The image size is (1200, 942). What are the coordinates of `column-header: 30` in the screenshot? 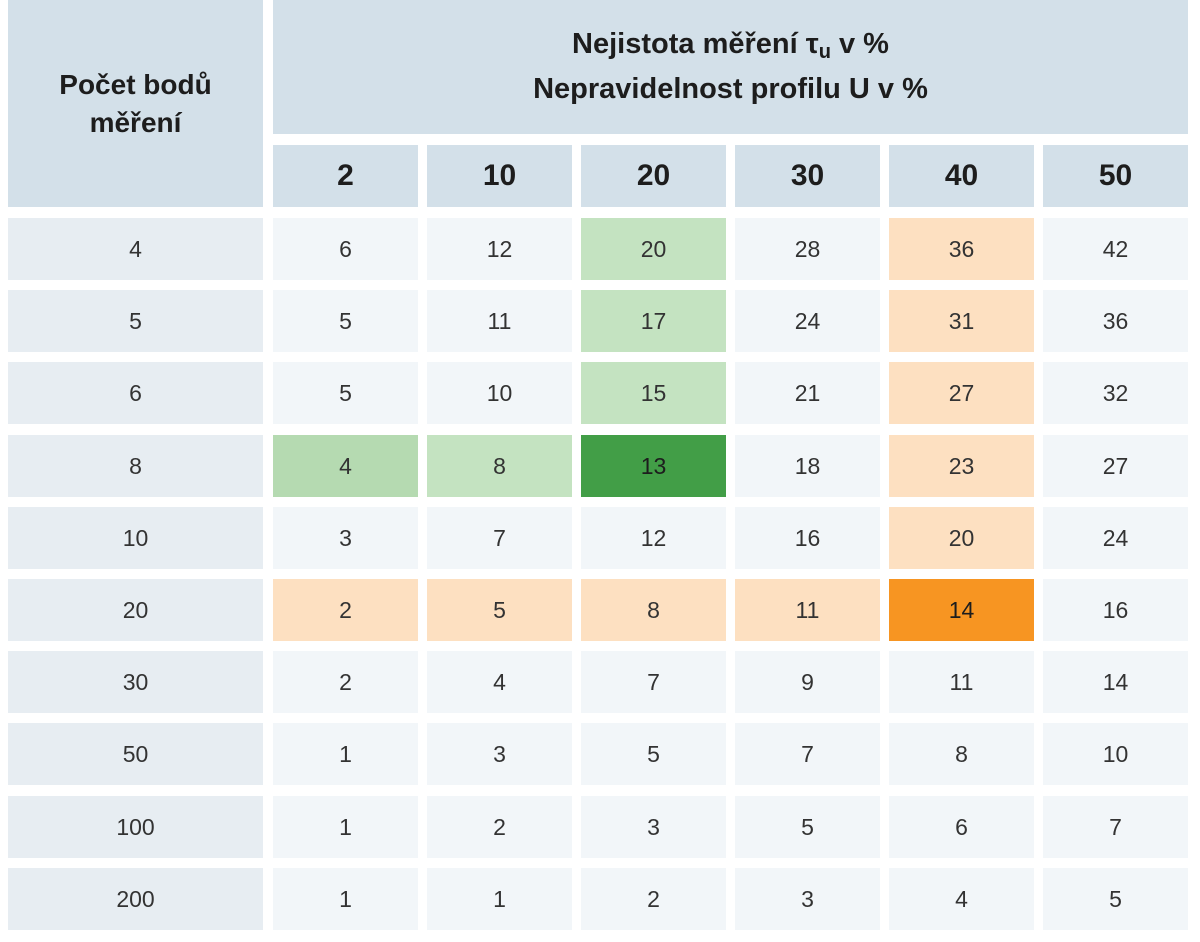 It's located at (807, 176).